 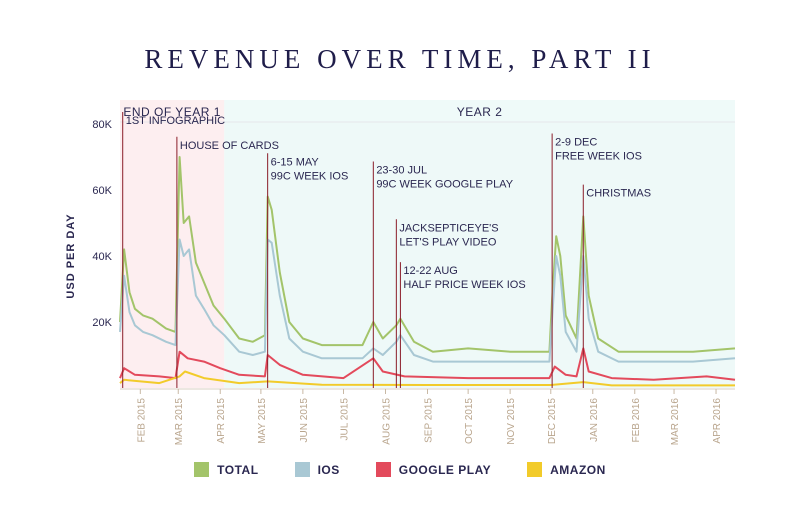 What do you see at coordinates (387, 421) in the screenshot?
I see `x-tick-label-6: AUG 2015` at bounding box center [387, 421].